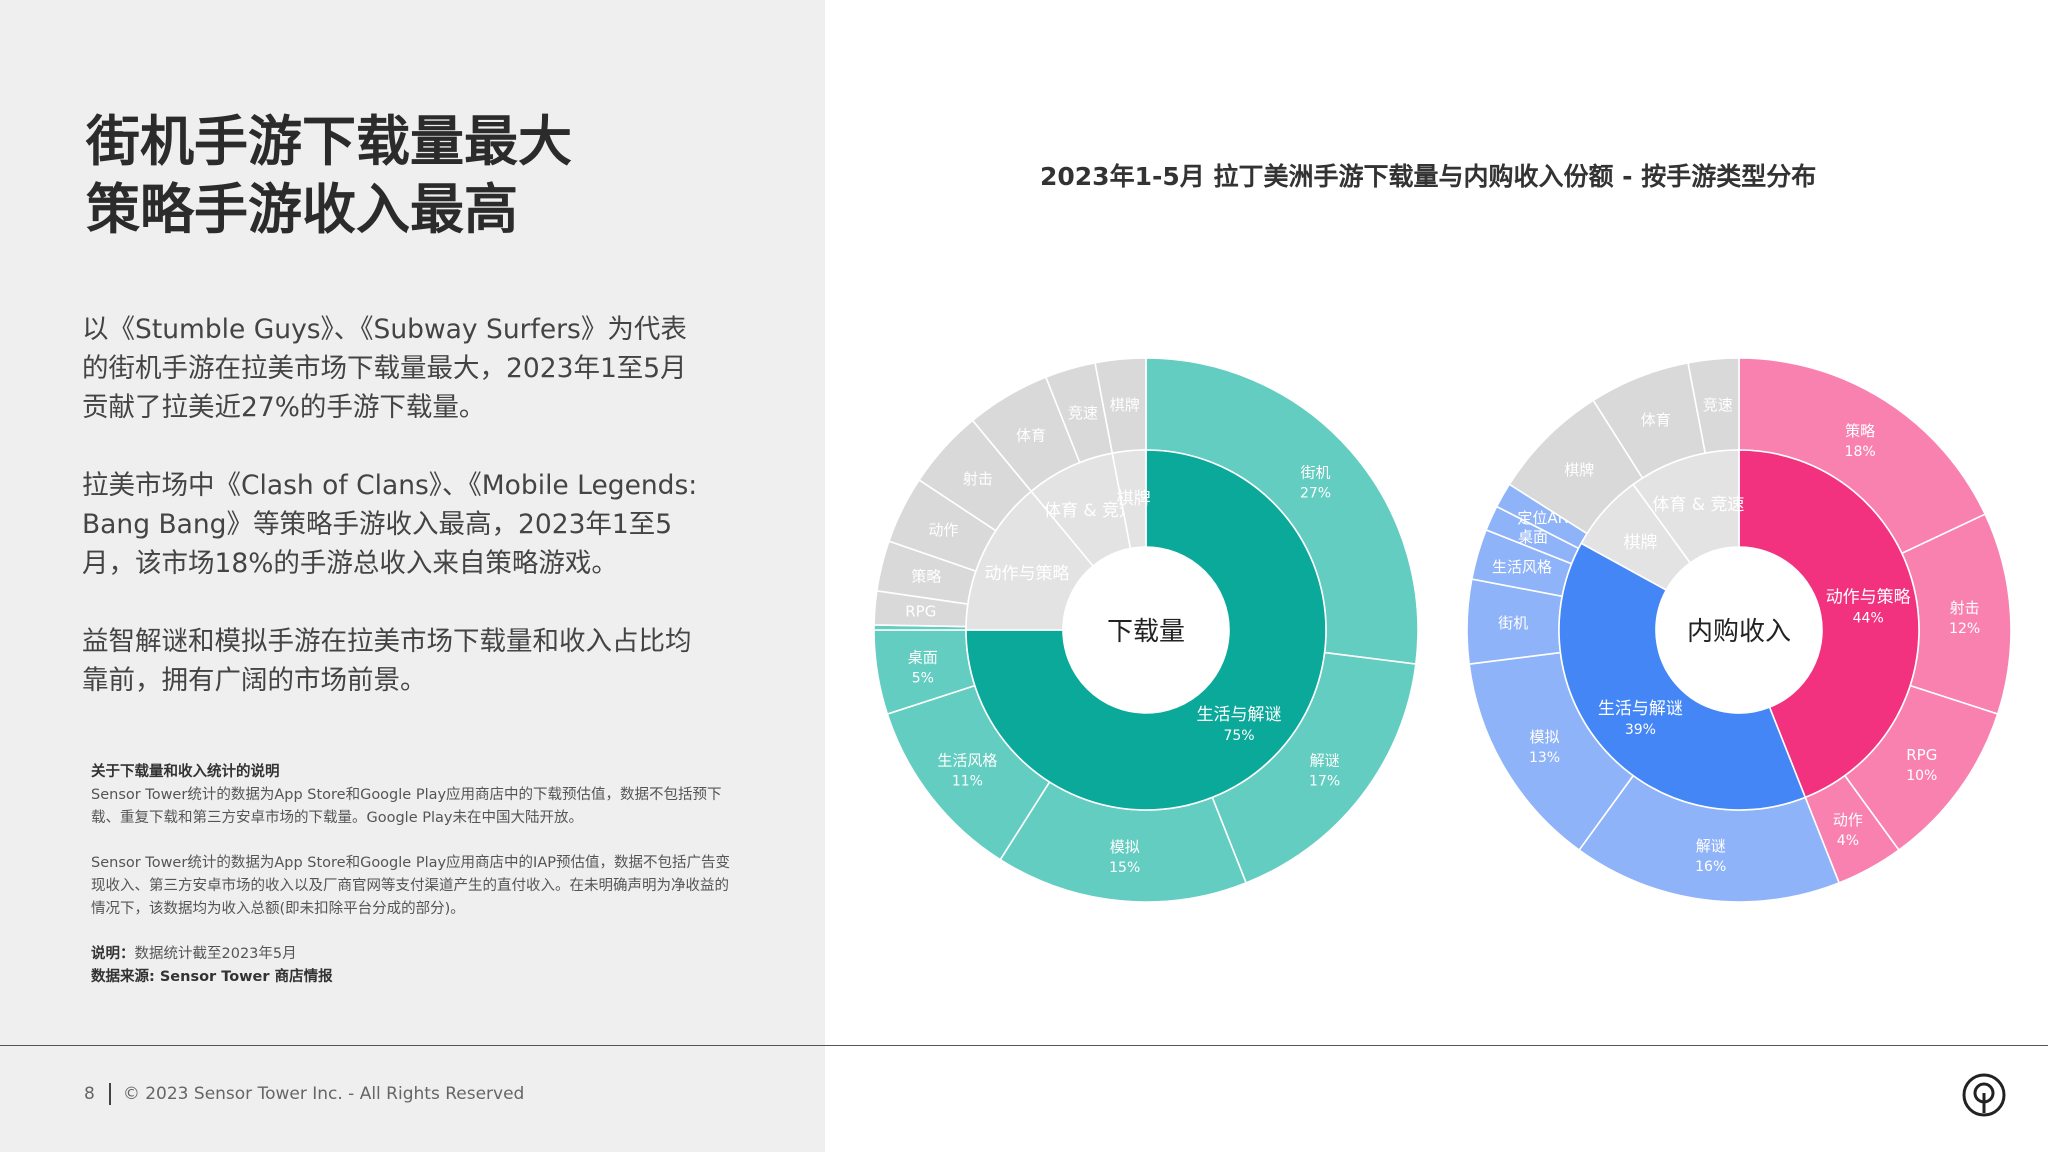 Image resolution: width=2048 pixels, height=1152 pixels. What do you see at coordinates (185, 772) in the screenshot?
I see `notes-title: 关于下载量和收入统计的说明` at bounding box center [185, 772].